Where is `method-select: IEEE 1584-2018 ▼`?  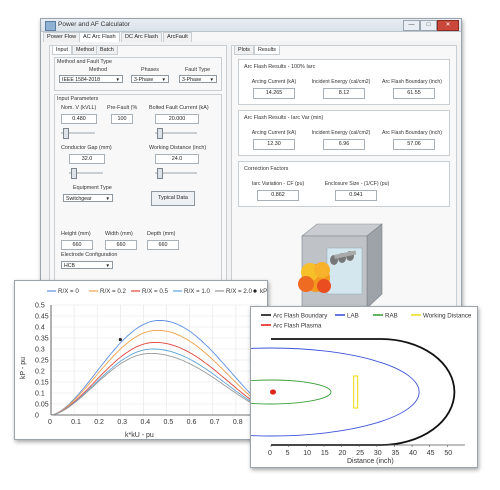
method-select: IEEE 1584-2018 ▼ is located at coordinates (91, 79).